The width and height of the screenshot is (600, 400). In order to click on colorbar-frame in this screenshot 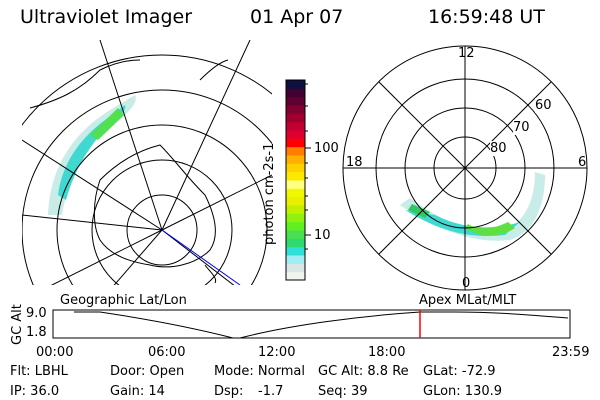, I will do `click(295, 180)`.